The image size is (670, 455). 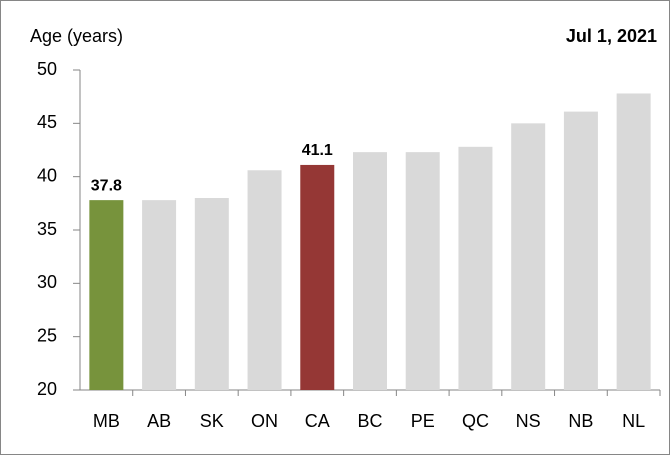 What do you see at coordinates (106, 185) in the screenshot?
I see `data-label: 37.8` at bounding box center [106, 185].